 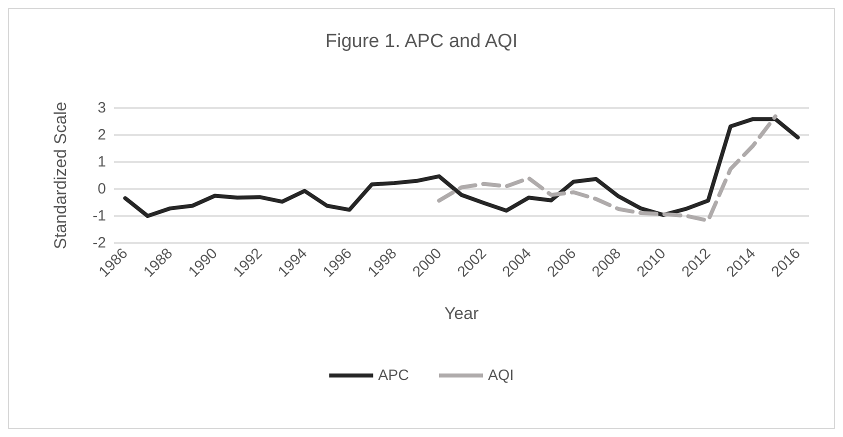 I want to click on y-tick-label: 2, so click(x=102, y=135).